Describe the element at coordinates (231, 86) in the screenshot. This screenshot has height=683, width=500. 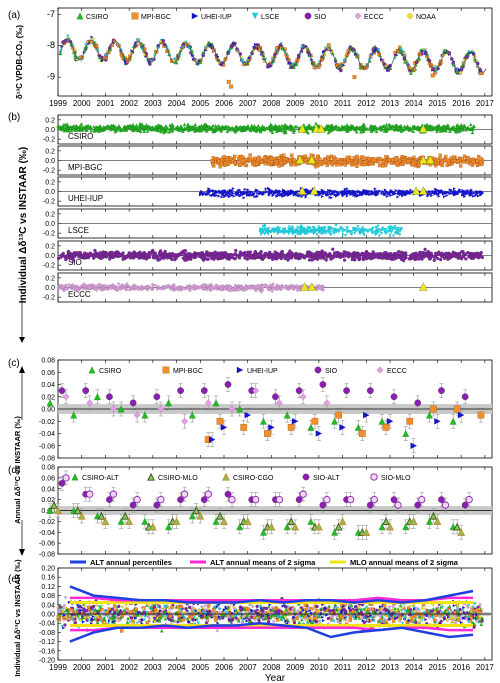
I see `outlier-point` at that location.